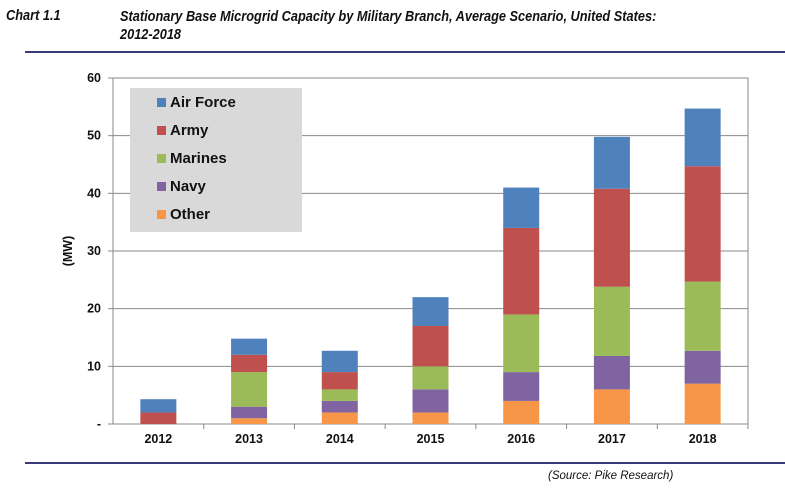  What do you see at coordinates (249, 346) in the screenshot?
I see `bar-air-force-2013` at bounding box center [249, 346].